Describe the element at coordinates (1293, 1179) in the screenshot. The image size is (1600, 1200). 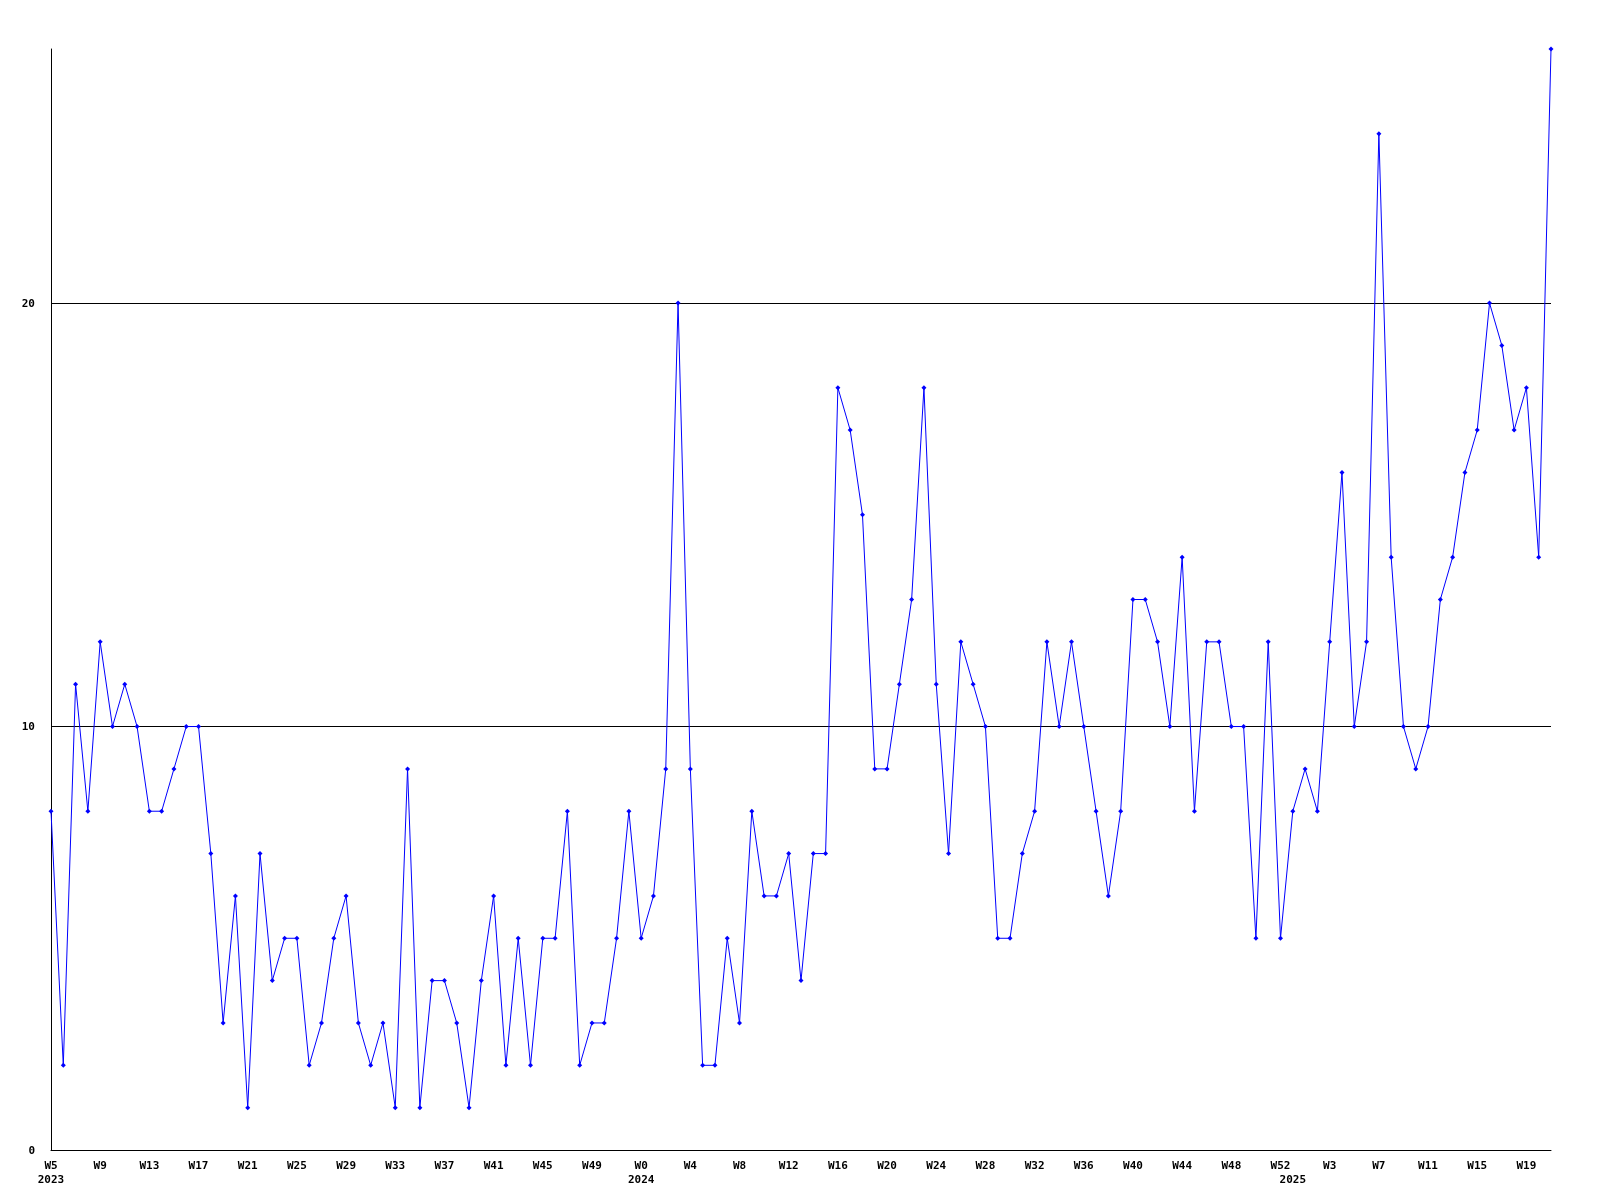
I see `x-tick-label: 2025` at that location.